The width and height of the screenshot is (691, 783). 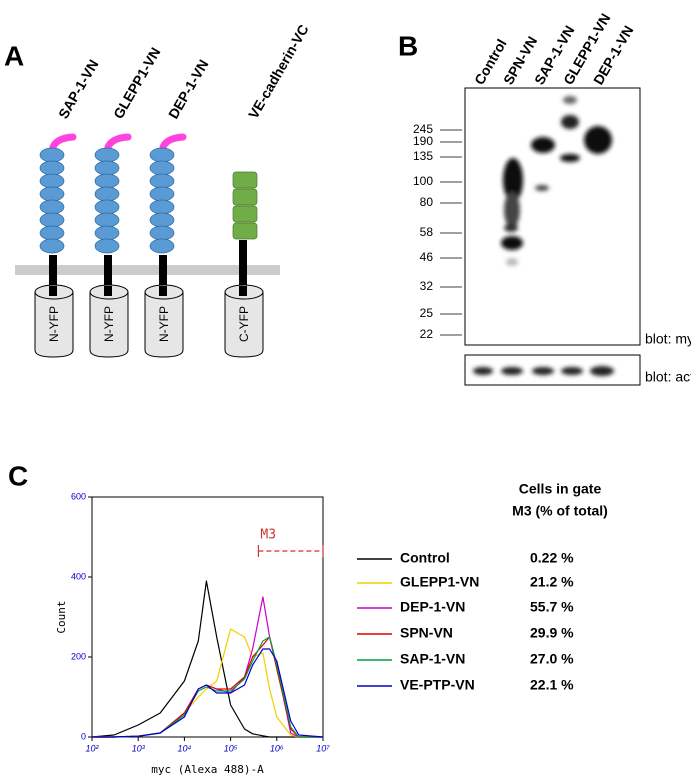 What do you see at coordinates (427, 286) in the screenshot?
I see `marker-label: 32` at bounding box center [427, 286].